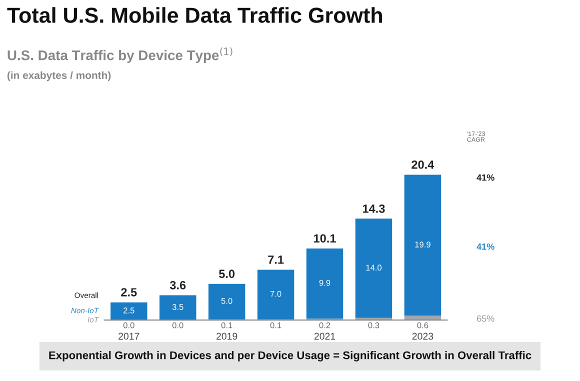  Describe the element at coordinates (226, 301) in the screenshot. I see `data-label: 5.0` at that location.